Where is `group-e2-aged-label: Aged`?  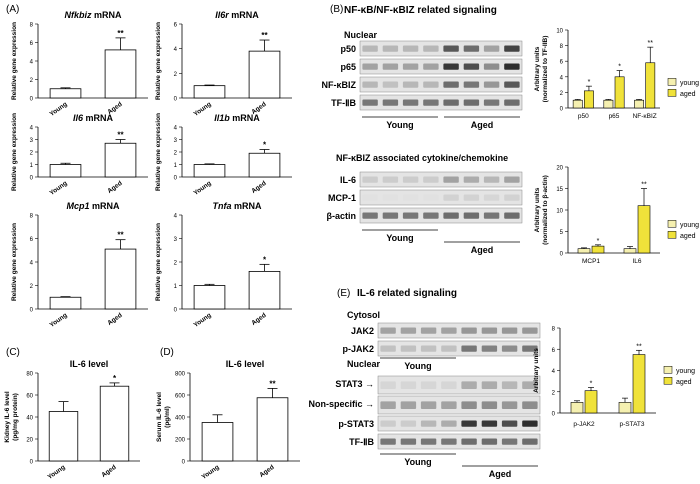 group-e2-aged-label: Aged is located at coordinates (500, 474).